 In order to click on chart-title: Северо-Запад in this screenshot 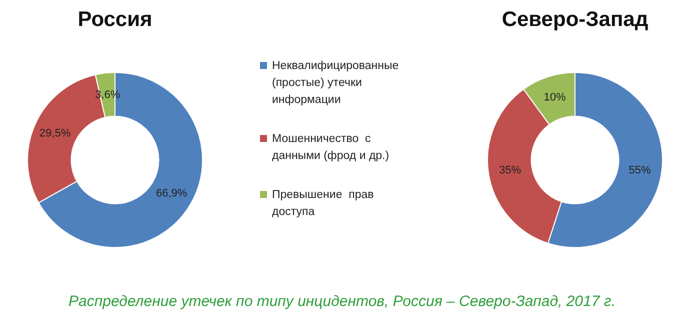, I will do `click(575, 20)`.